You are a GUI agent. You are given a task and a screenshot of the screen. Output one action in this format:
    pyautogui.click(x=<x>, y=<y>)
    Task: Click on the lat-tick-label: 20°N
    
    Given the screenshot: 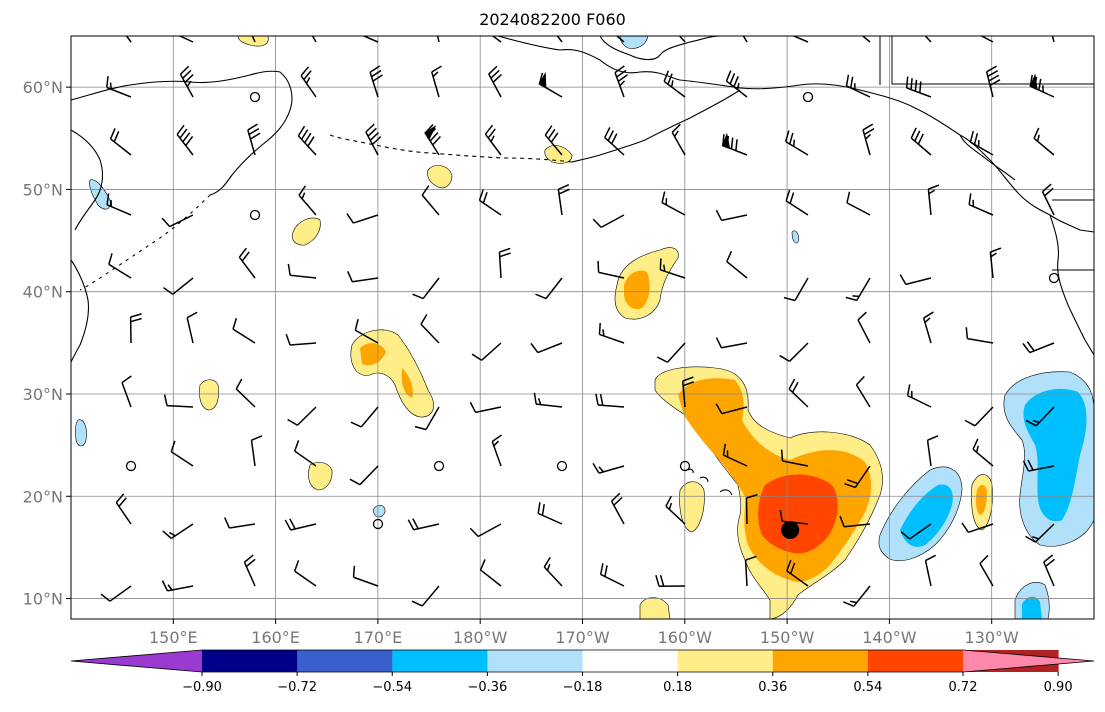 What is the action you would take?
    pyautogui.click(x=43, y=496)
    